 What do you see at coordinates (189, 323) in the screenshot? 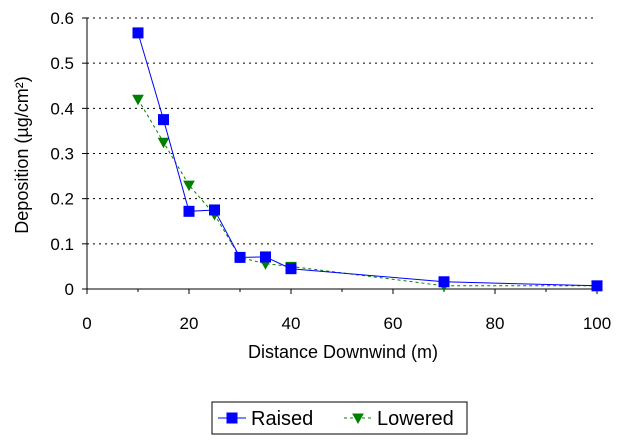
I see `x-tick-label: 20` at bounding box center [189, 323].